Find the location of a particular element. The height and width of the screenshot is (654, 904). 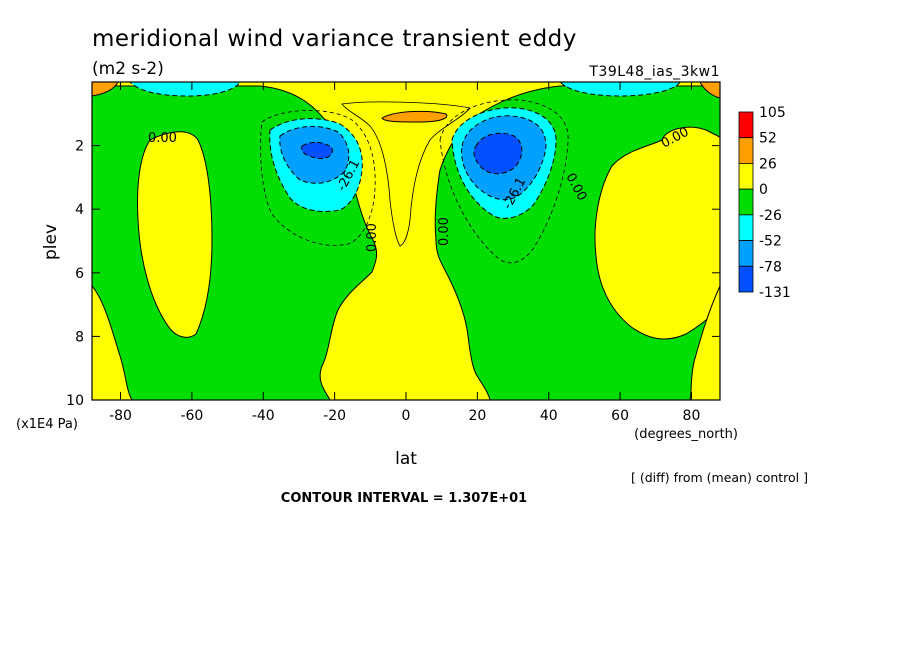

chart-title: meridional wind variance transient eddy is located at coordinates (334, 39).